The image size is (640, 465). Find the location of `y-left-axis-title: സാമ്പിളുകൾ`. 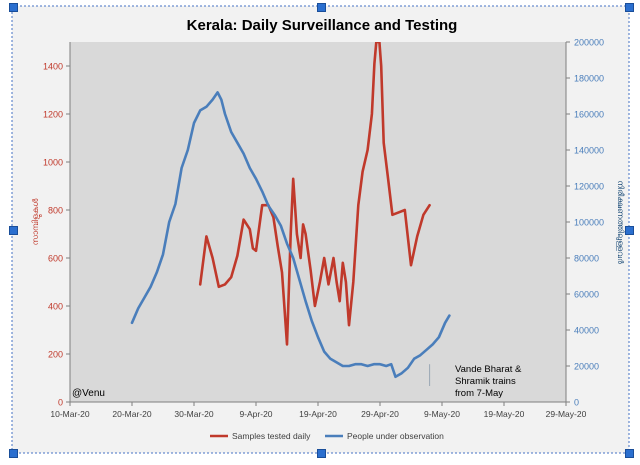

y-left-axis-title: സാമ്പിളുകൾ is located at coordinates (36, 222).